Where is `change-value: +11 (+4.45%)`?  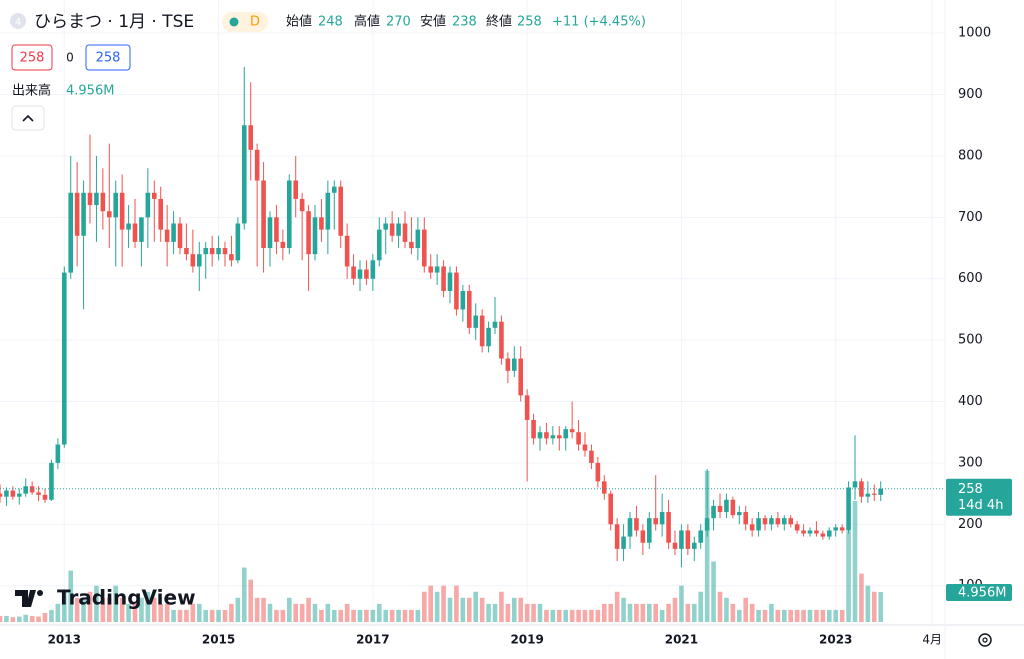 change-value: +11 (+4.45%) is located at coordinates (599, 22).